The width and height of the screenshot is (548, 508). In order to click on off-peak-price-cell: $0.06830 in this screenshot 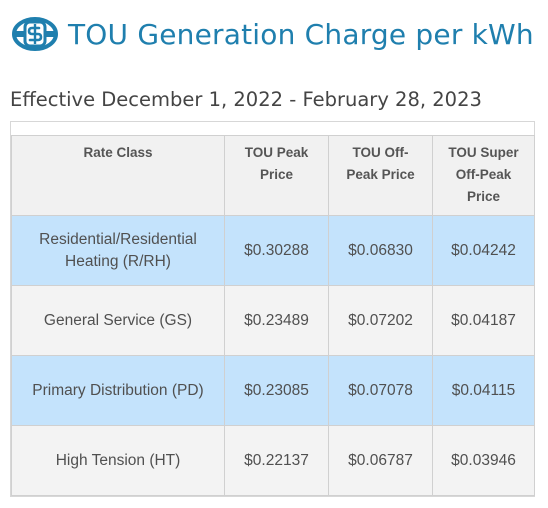, I will do `click(380, 250)`.